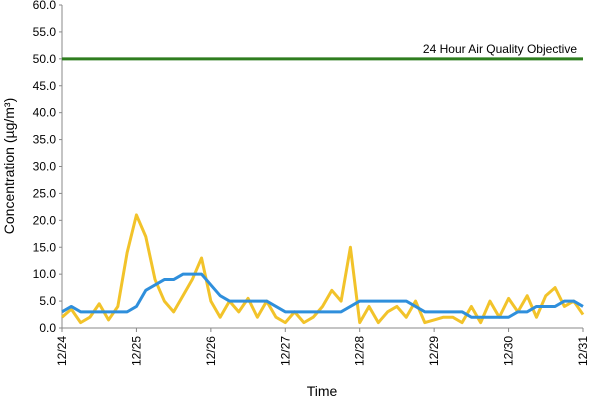 The height and width of the screenshot is (400, 600). Describe the element at coordinates (62, 351) in the screenshot. I see `x-tick-label: 12/24` at that location.